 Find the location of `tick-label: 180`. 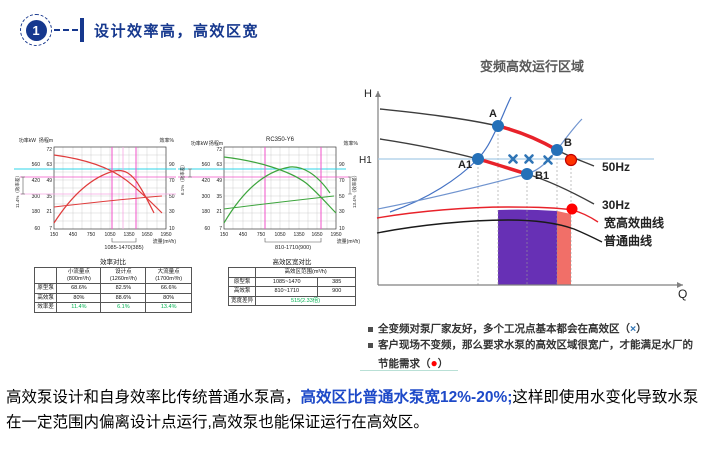

tick-label: 180 is located at coordinates (36, 212).